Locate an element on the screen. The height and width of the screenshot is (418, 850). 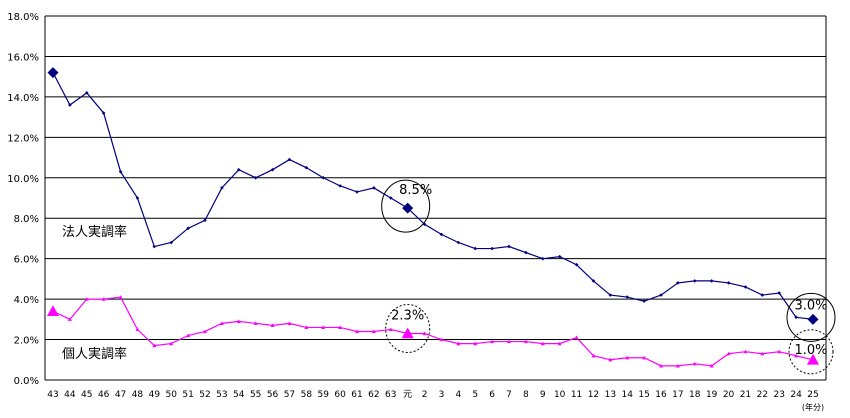
x-tick-label: 51 is located at coordinates (187, 395).